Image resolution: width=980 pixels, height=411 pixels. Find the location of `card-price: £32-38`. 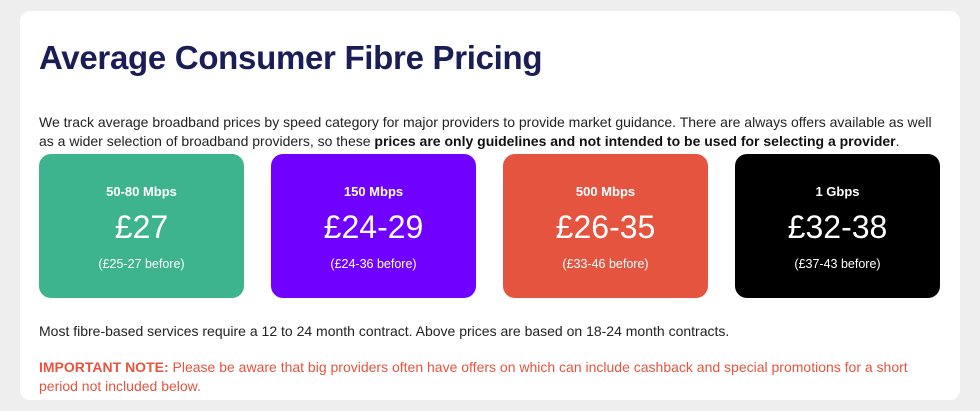

card-price: £32-38 is located at coordinates (837, 227).